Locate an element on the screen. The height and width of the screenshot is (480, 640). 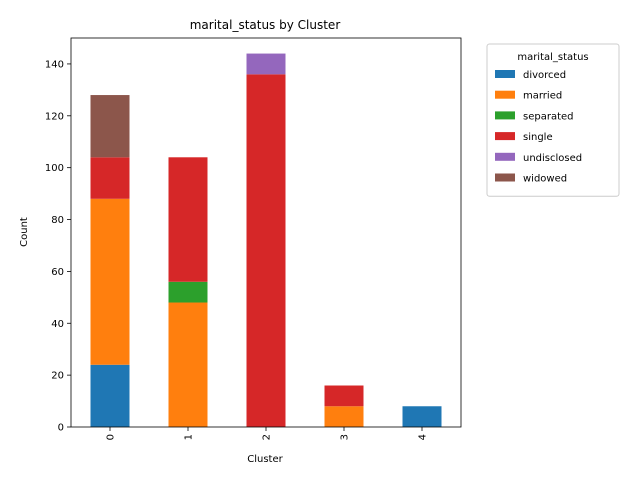
legend-swatch-single is located at coordinates (505, 136).